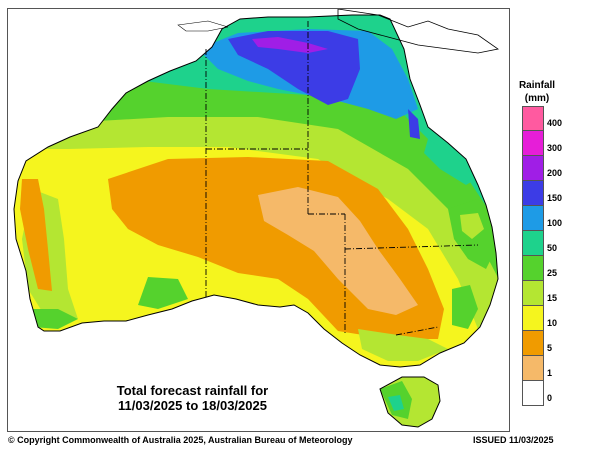  What do you see at coordinates (192, 390) in the screenshot?
I see `caption-line-1: Total forecast rainfall for` at bounding box center [192, 390].